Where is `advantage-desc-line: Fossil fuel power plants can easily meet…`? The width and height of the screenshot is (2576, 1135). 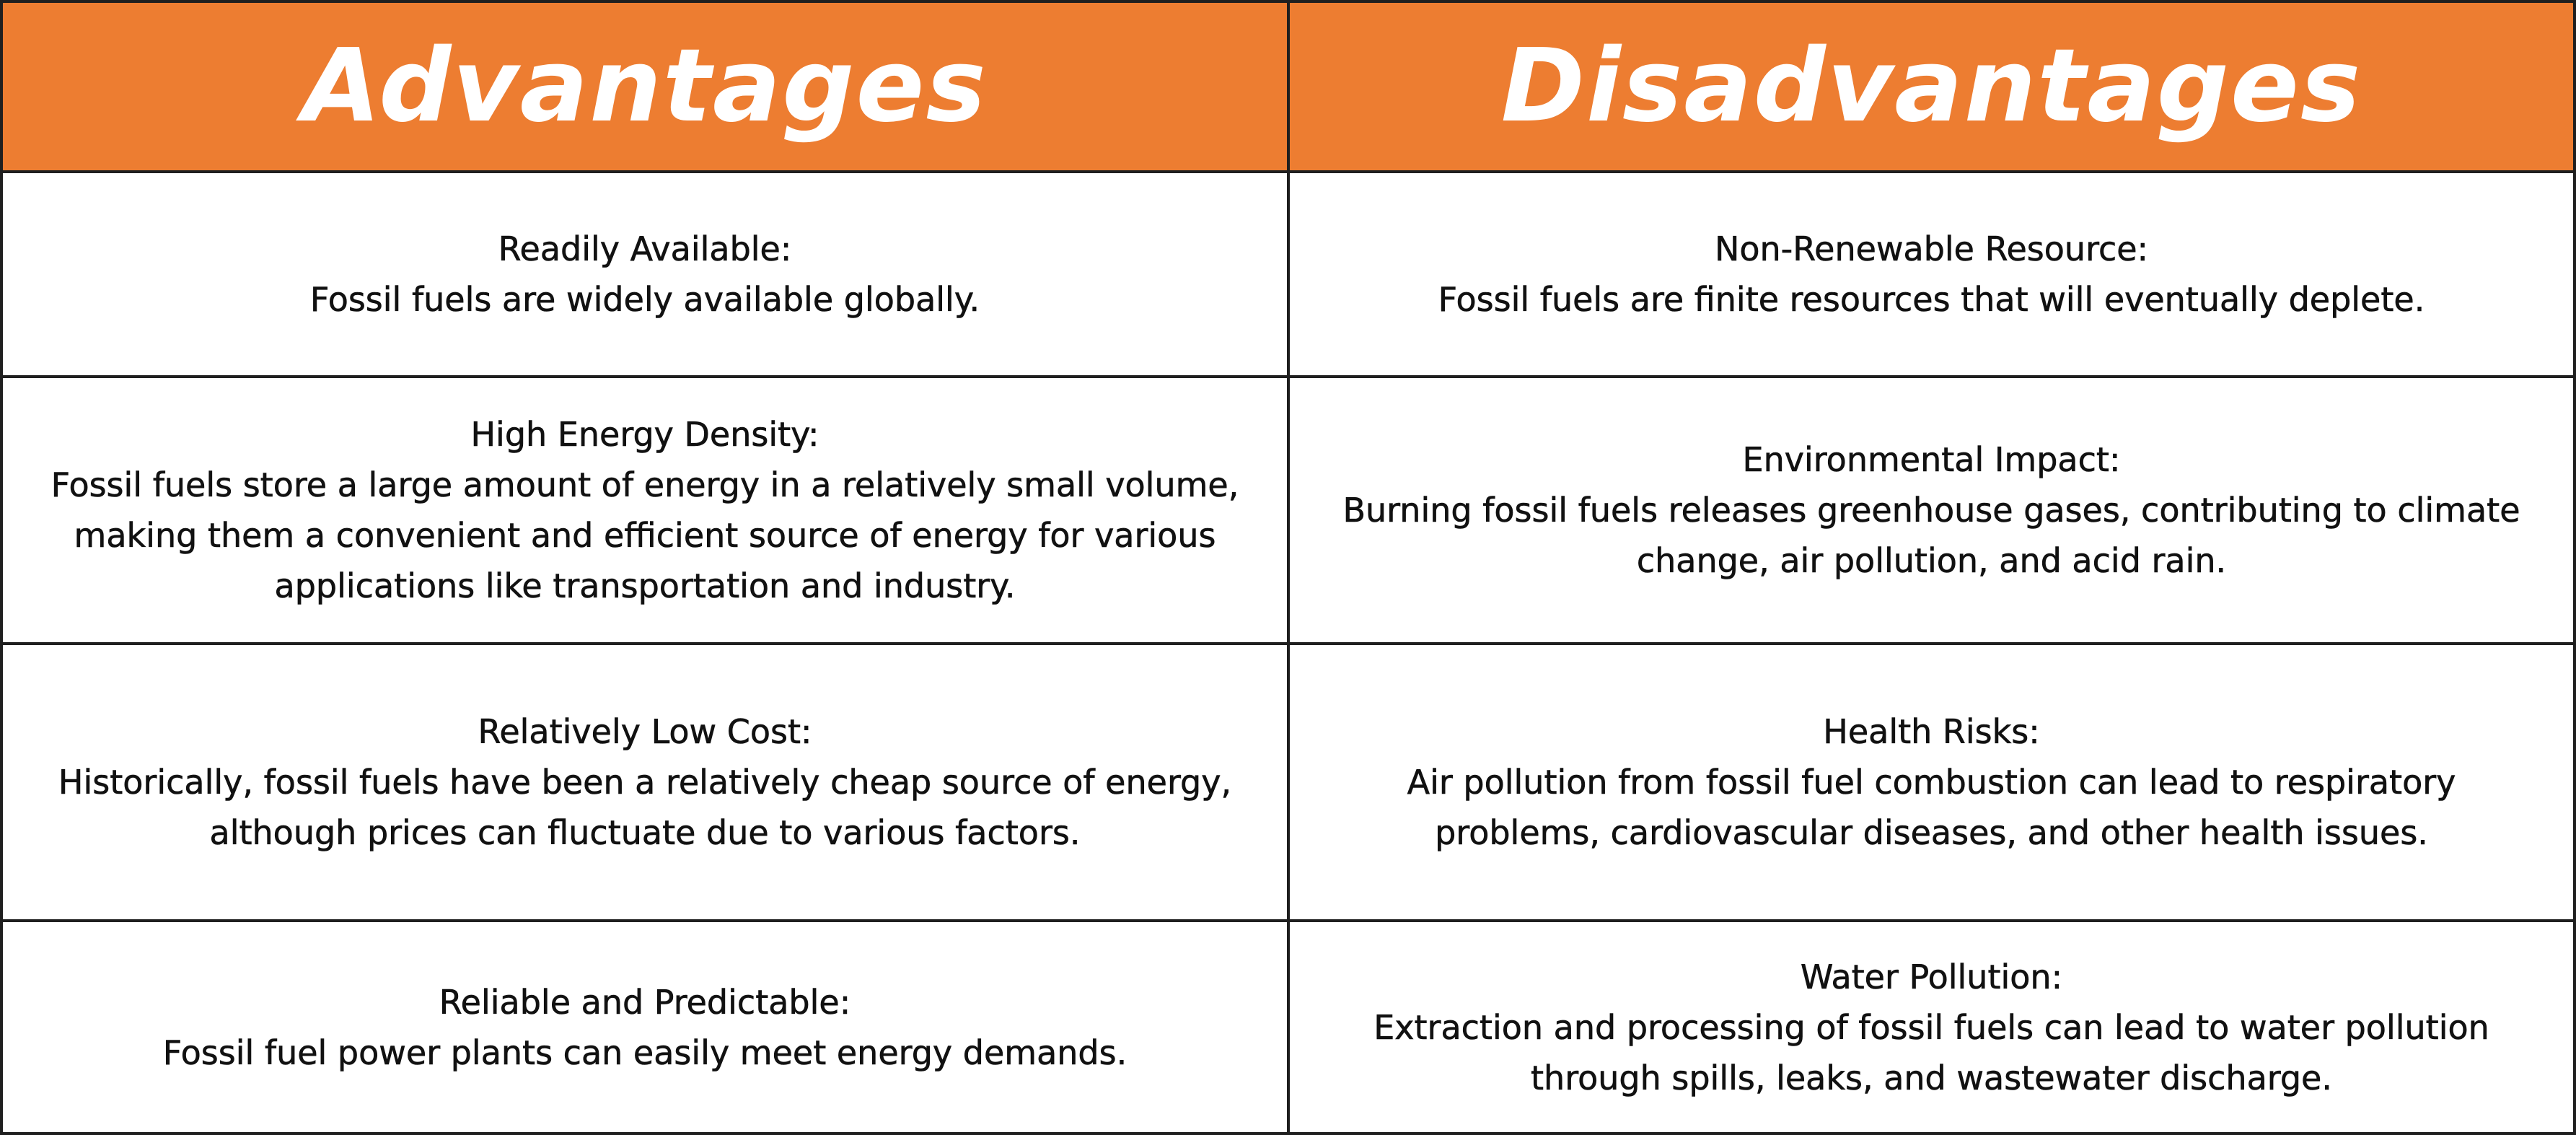
advantage-desc-line: Fossil fuel power plants can easily meet… is located at coordinates (644, 1052).